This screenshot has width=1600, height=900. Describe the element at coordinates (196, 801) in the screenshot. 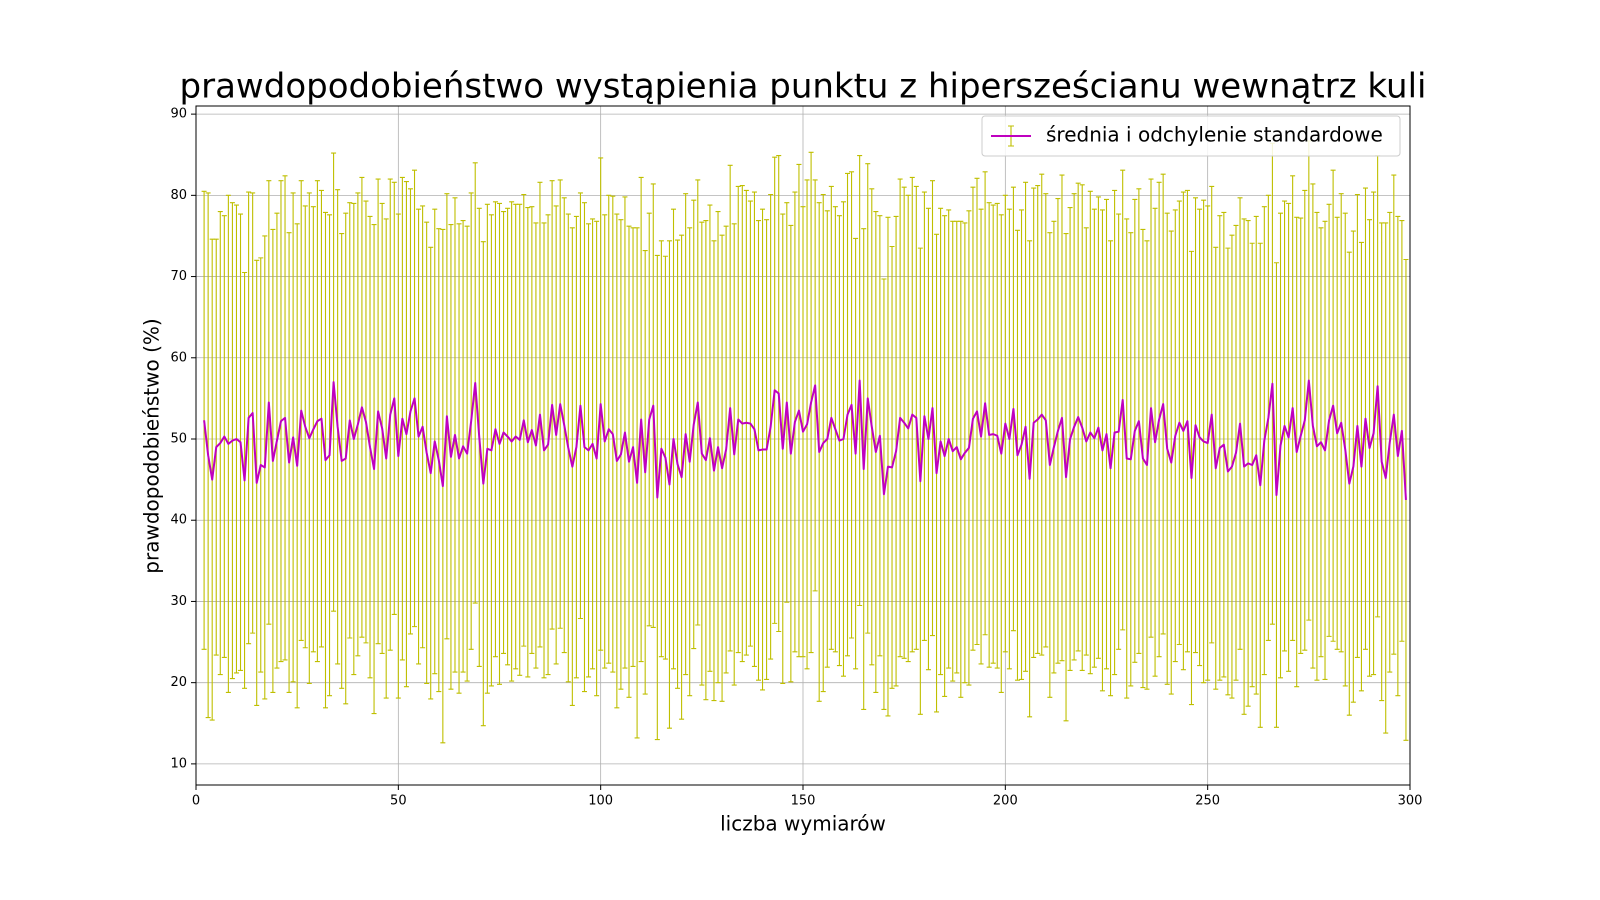

I see `x-tick-label: 0` at that location.